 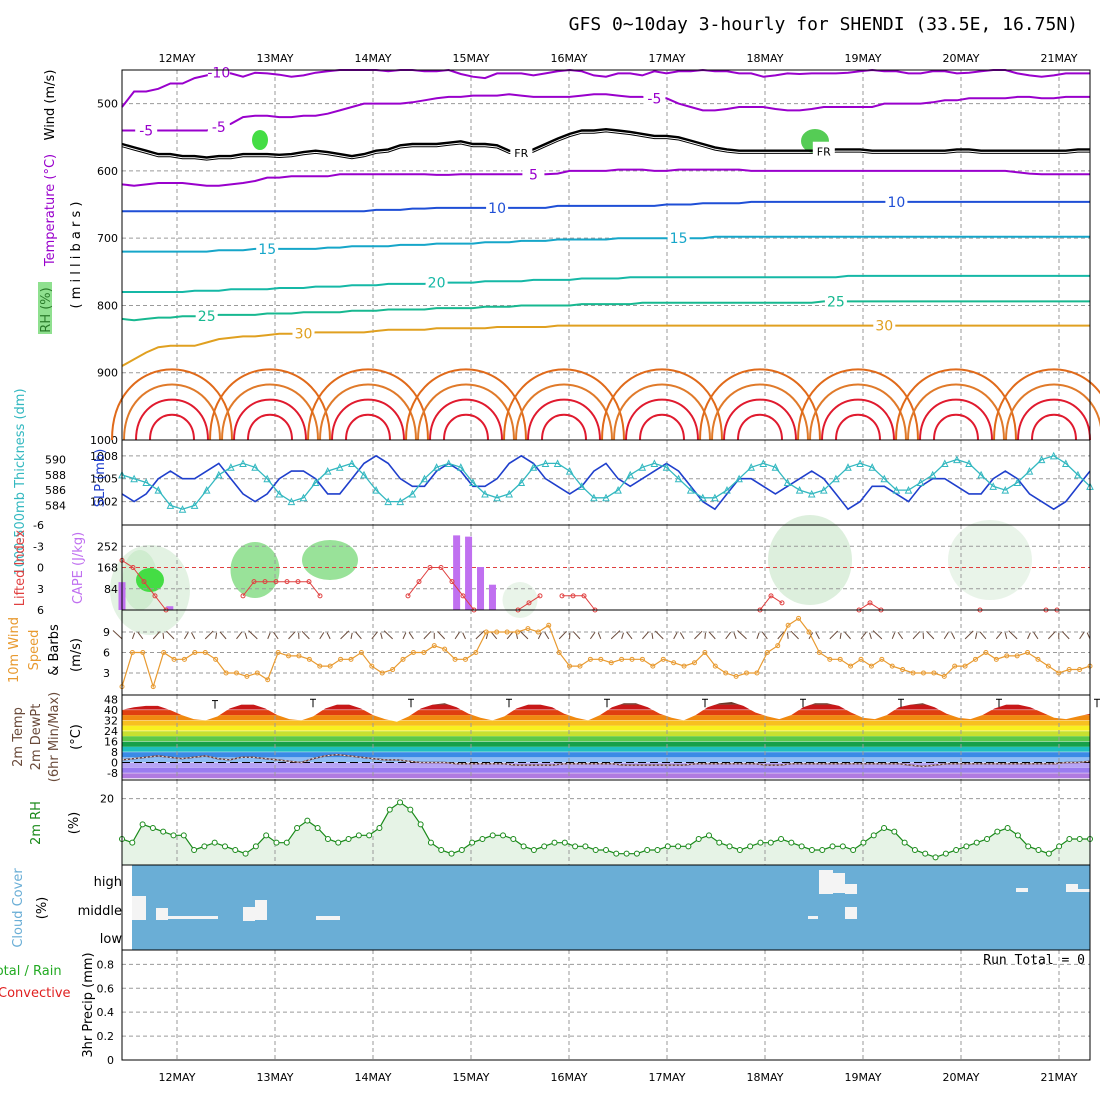 I want to click on thickness-axis-label: 1000-500mb Thickness (dm), so click(x=20, y=481).